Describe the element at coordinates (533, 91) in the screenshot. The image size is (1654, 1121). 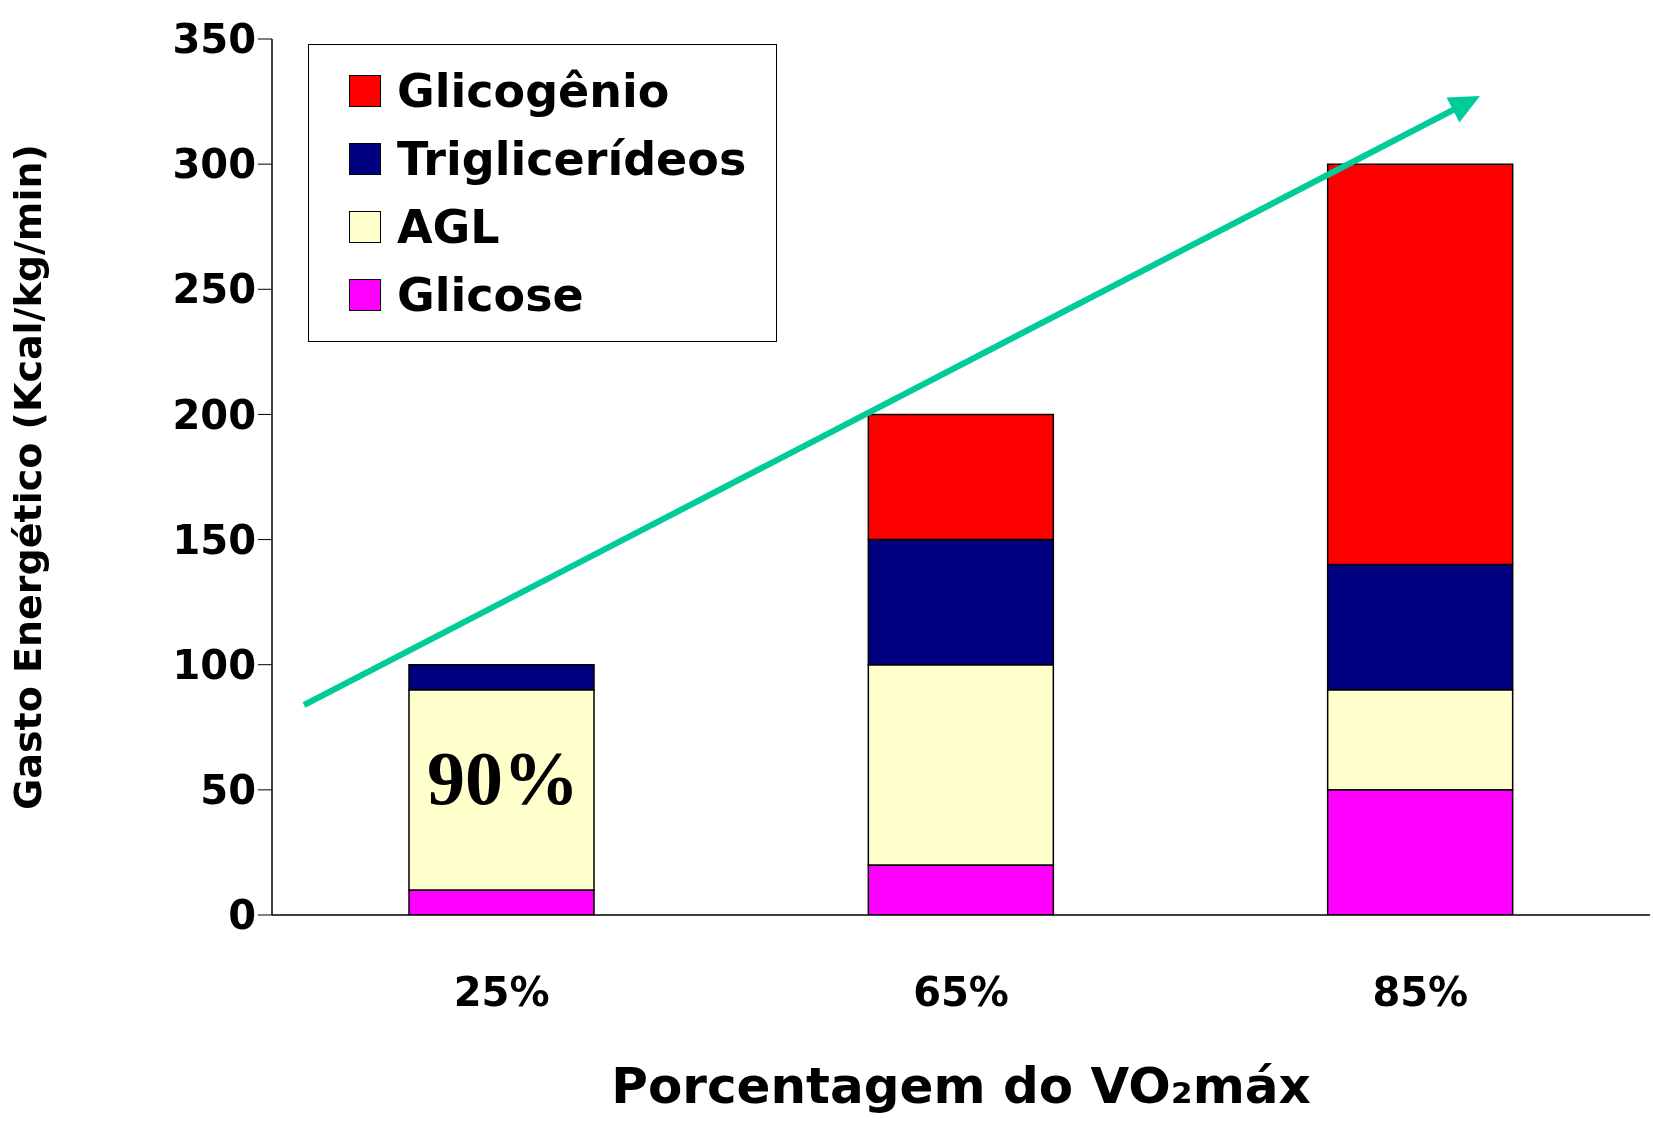
I see `legend-label: Glicogênio` at that location.